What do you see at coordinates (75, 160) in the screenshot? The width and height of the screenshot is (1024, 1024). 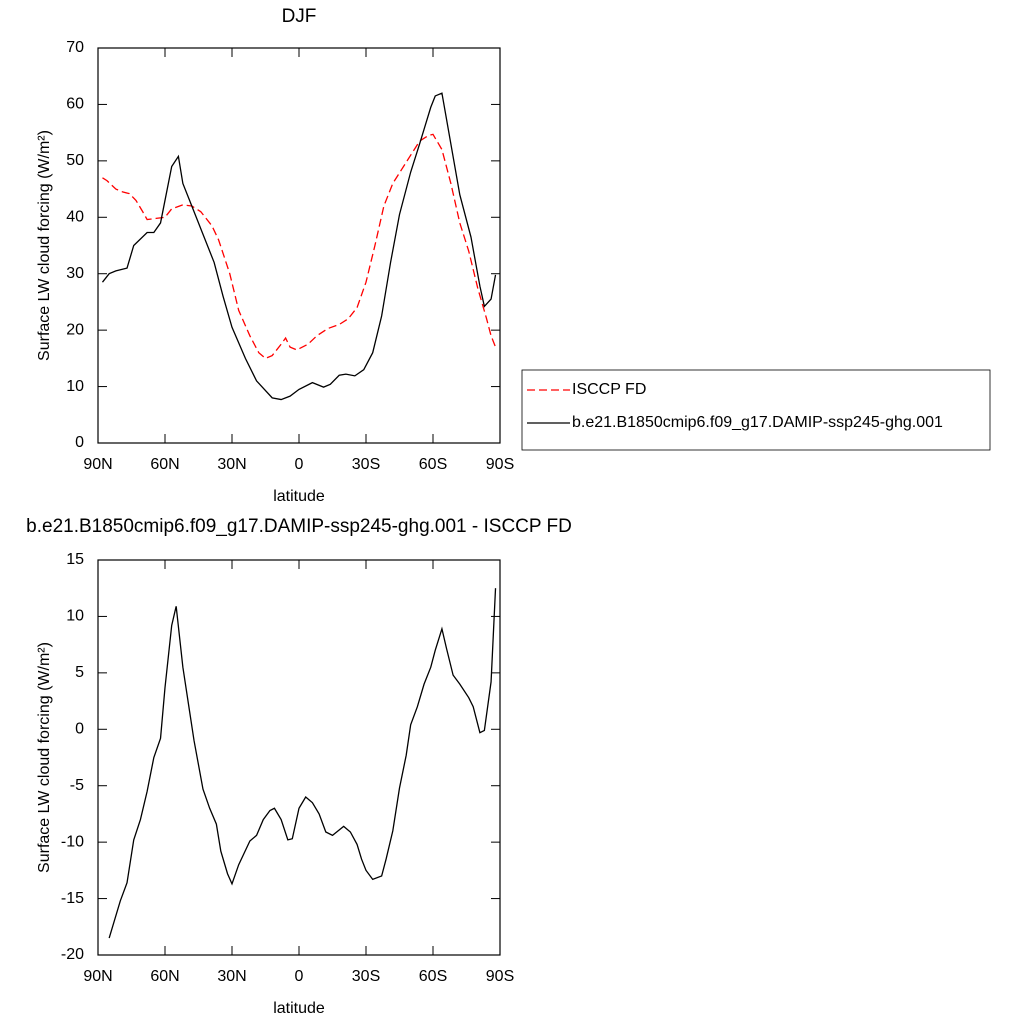 I see `y-tick-label: 50` at bounding box center [75, 160].